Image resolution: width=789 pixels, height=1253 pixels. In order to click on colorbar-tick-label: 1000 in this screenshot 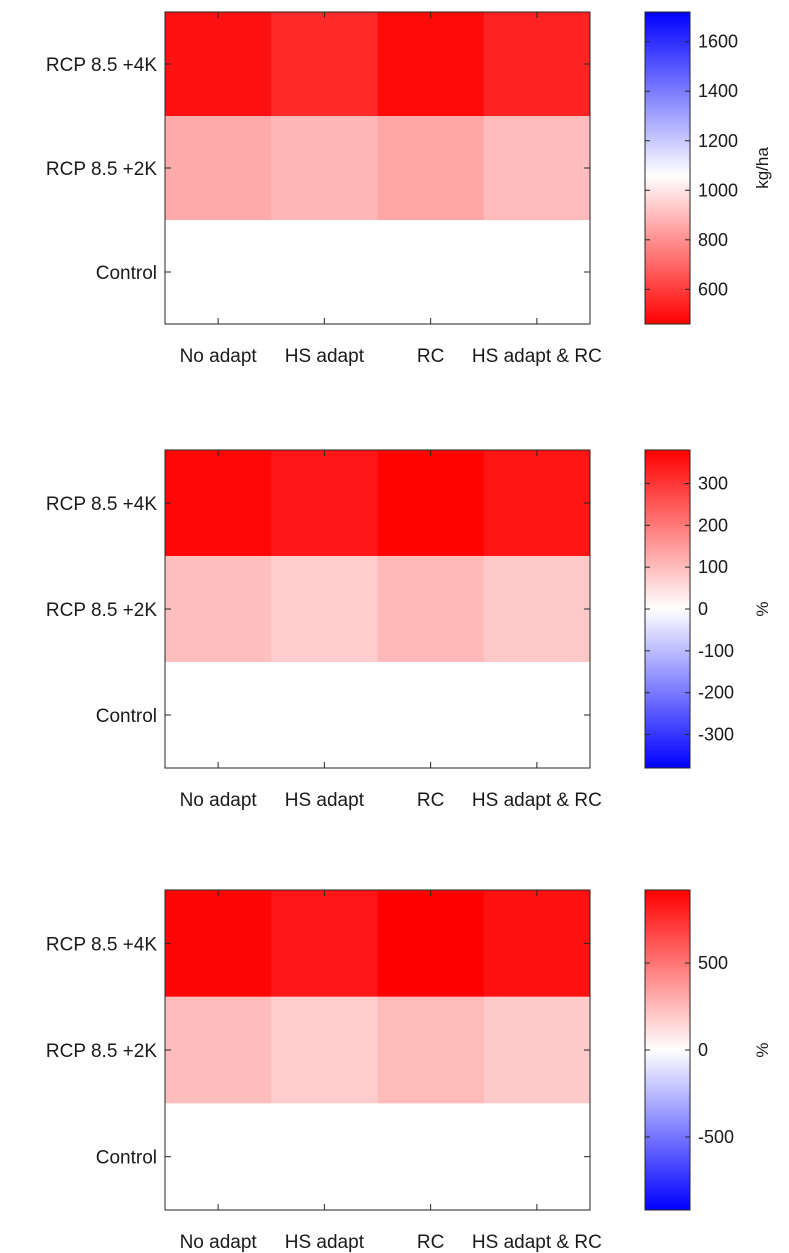, I will do `click(718, 190)`.